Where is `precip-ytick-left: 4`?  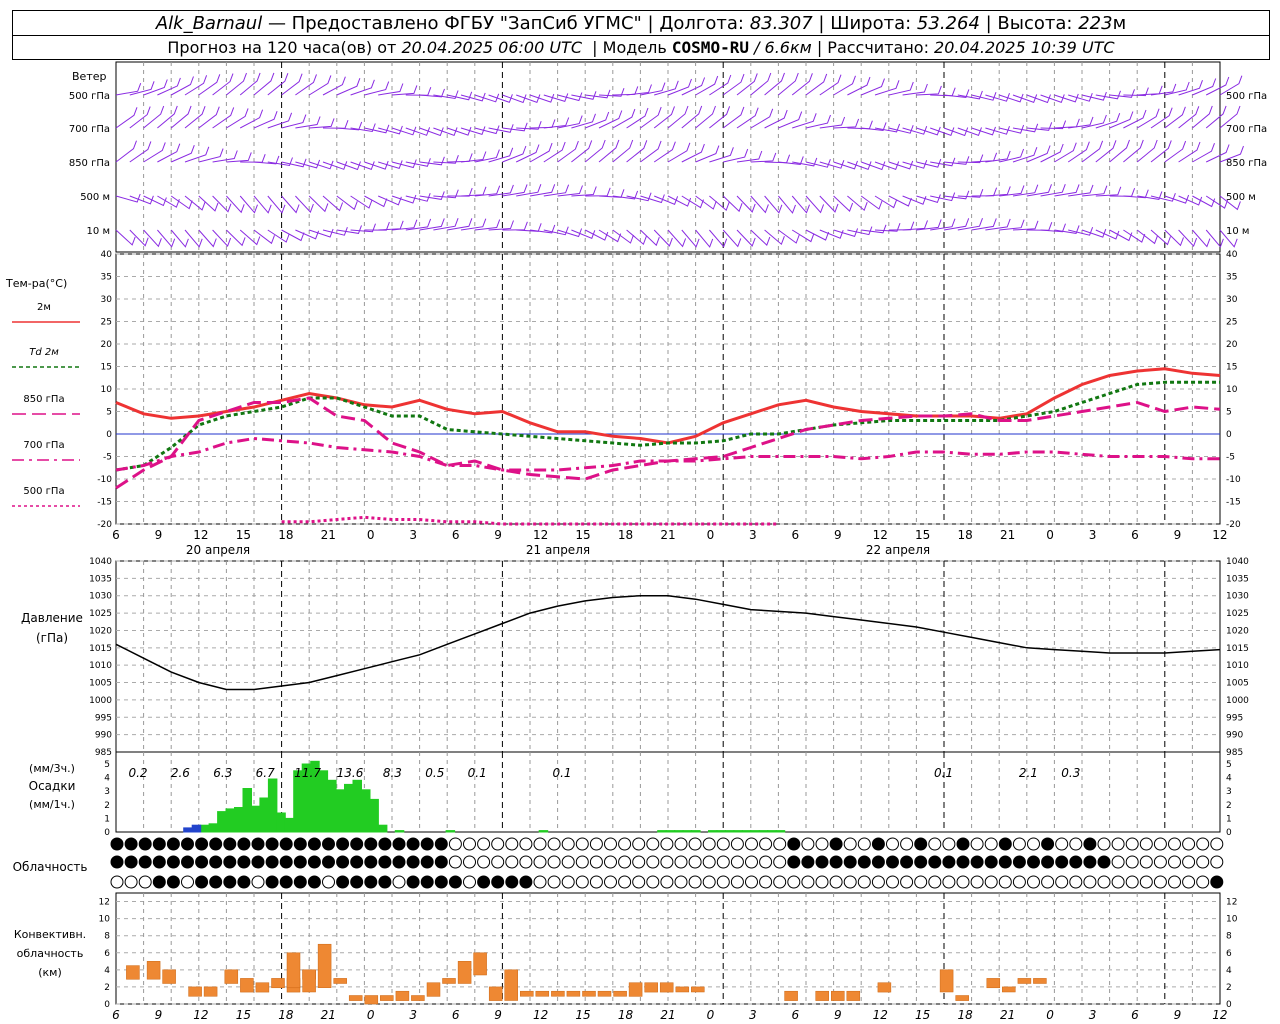
precip-ytick-left: 4 is located at coordinates (107, 779).